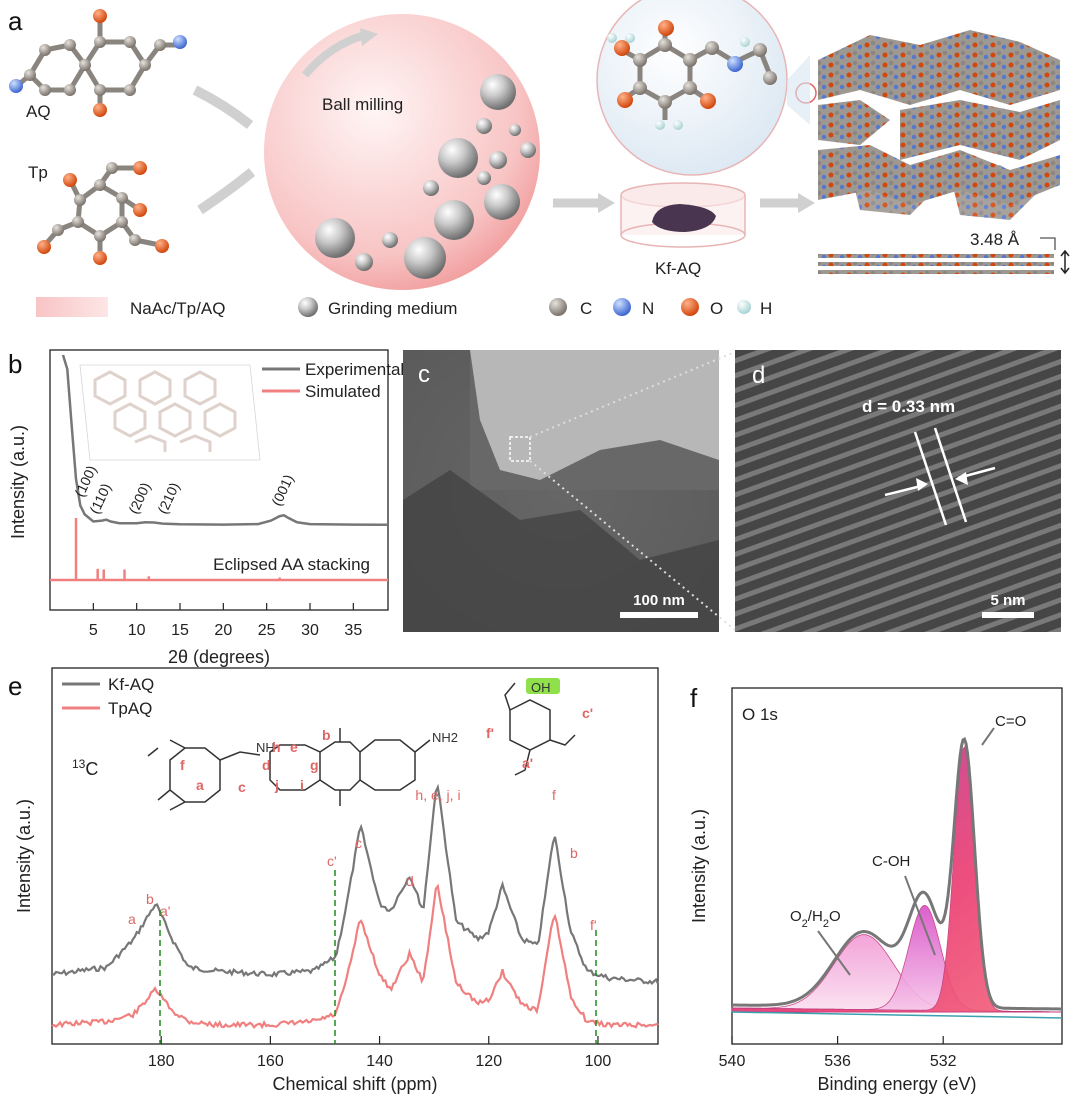  Describe the element at coordinates (15, 364) in the screenshot. I see `panel-b-letter: b` at that location.